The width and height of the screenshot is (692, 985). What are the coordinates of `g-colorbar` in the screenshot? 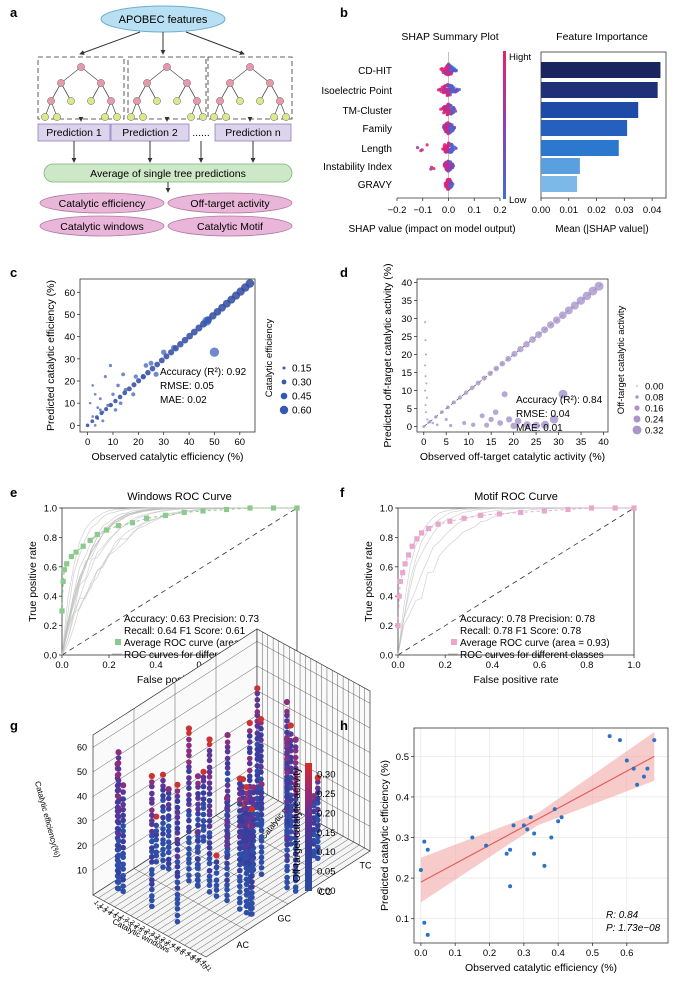 It's located at (308, 827).